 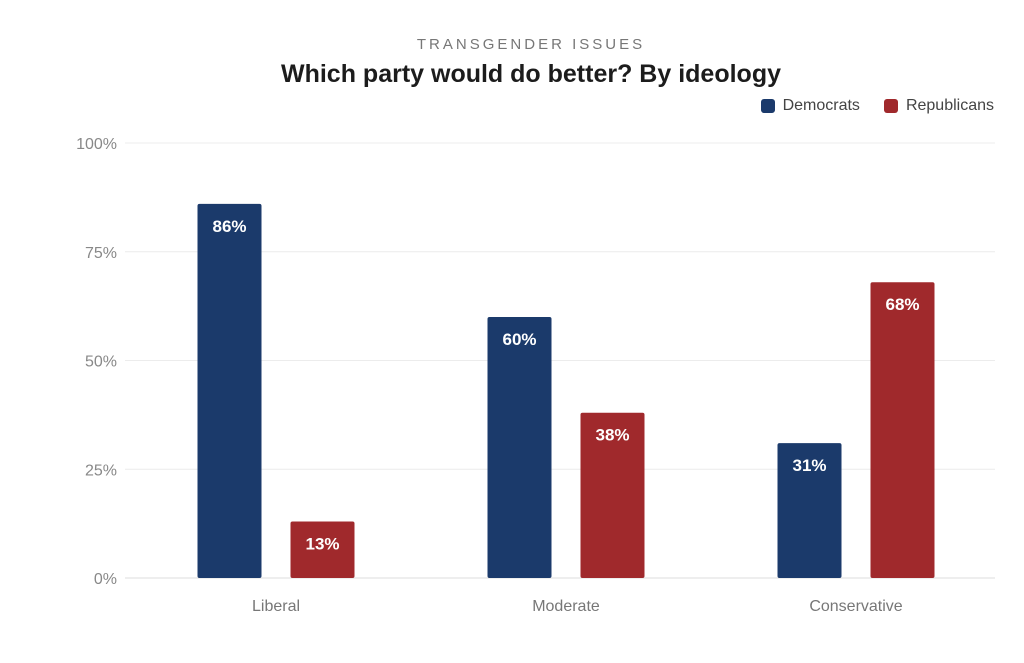 I want to click on legend-swatch-republicans, so click(x=890, y=106).